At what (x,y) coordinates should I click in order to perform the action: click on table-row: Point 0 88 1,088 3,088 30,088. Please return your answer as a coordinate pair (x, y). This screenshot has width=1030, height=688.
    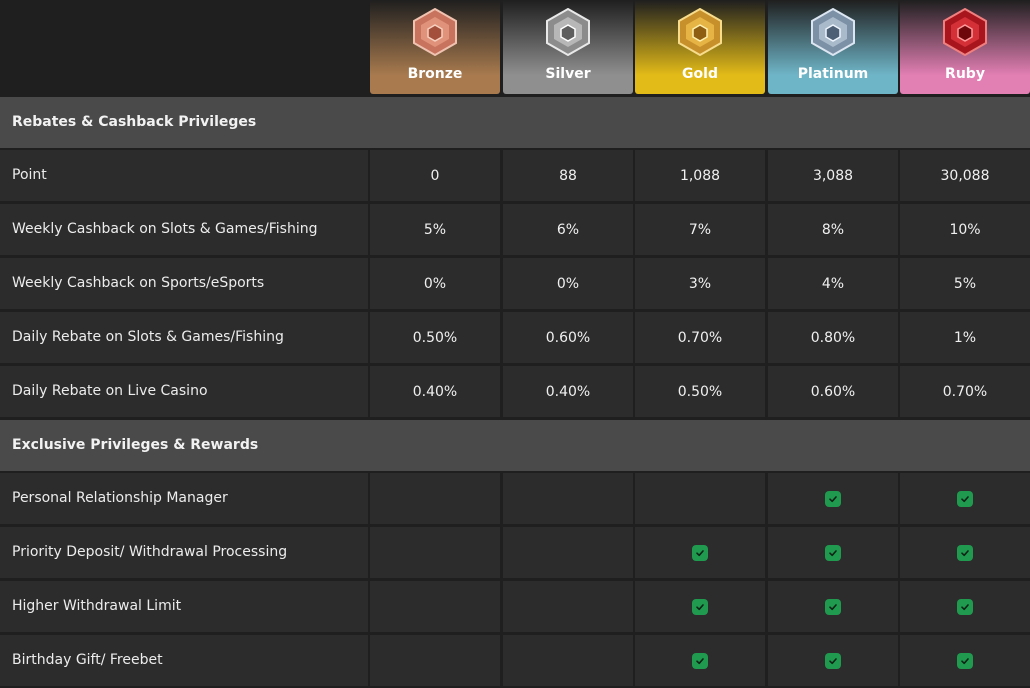
    Looking at the image, I should click on (515, 175).